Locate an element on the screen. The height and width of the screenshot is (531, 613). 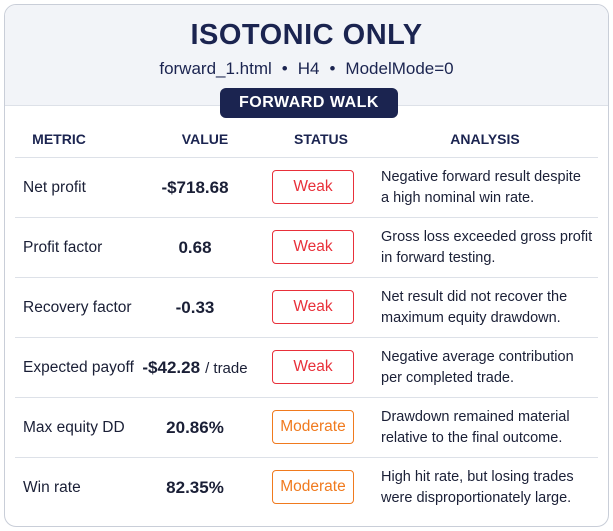
value: 0.68 is located at coordinates (195, 248).